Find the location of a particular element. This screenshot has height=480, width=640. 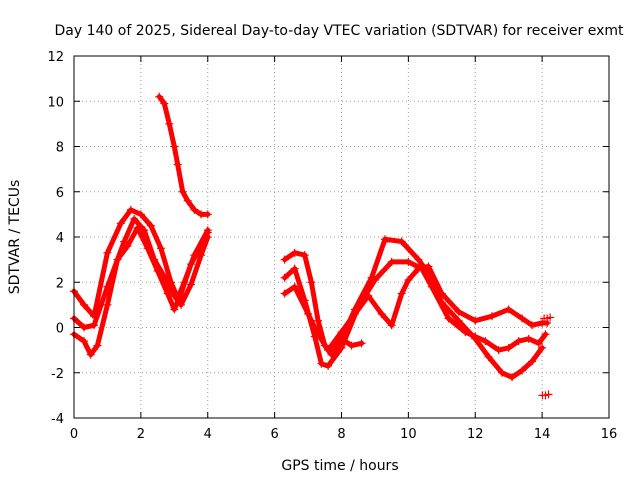

x-tick-label: 4 is located at coordinates (208, 434).